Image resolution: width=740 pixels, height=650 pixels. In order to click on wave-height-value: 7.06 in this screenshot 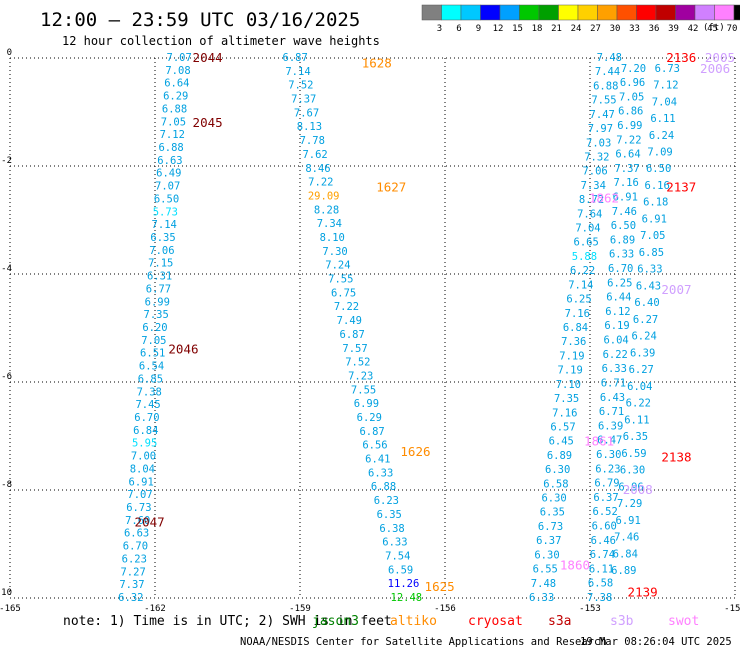, I will do `click(161, 251)`.